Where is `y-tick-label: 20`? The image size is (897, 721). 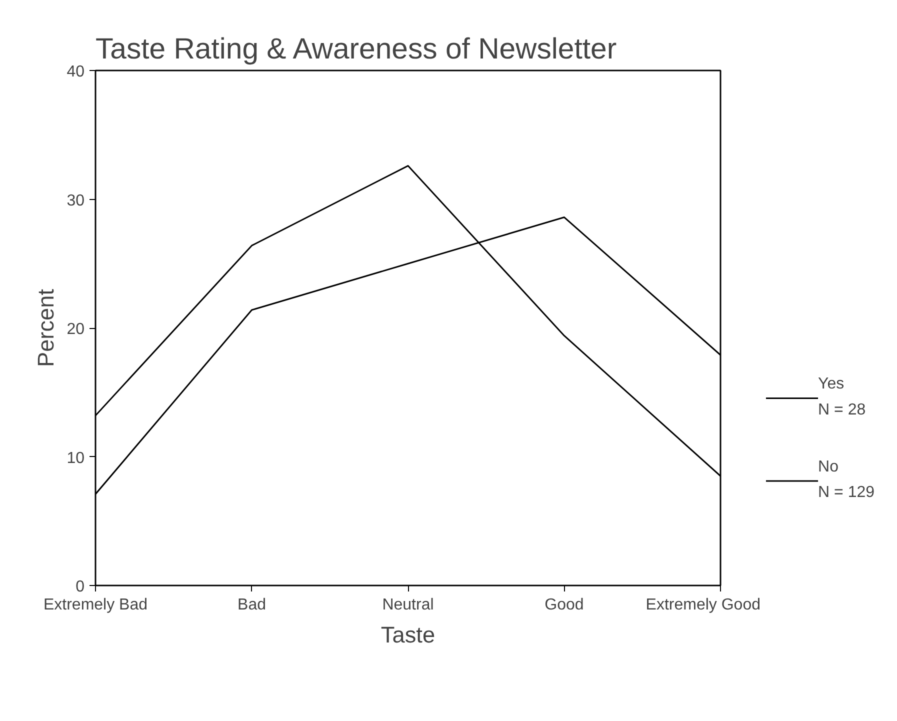 y-tick-label: 20 is located at coordinates (75, 329).